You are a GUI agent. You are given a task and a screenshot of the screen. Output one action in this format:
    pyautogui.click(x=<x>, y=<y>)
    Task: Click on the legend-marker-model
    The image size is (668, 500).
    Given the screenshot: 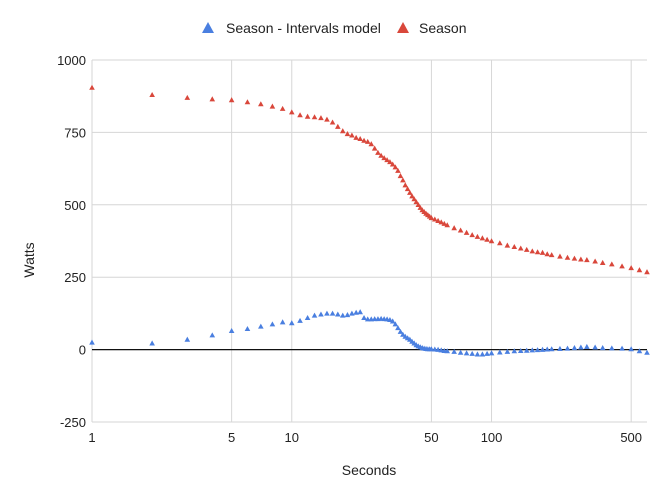 What is the action you would take?
    pyautogui.click(x=208, y=27)
    